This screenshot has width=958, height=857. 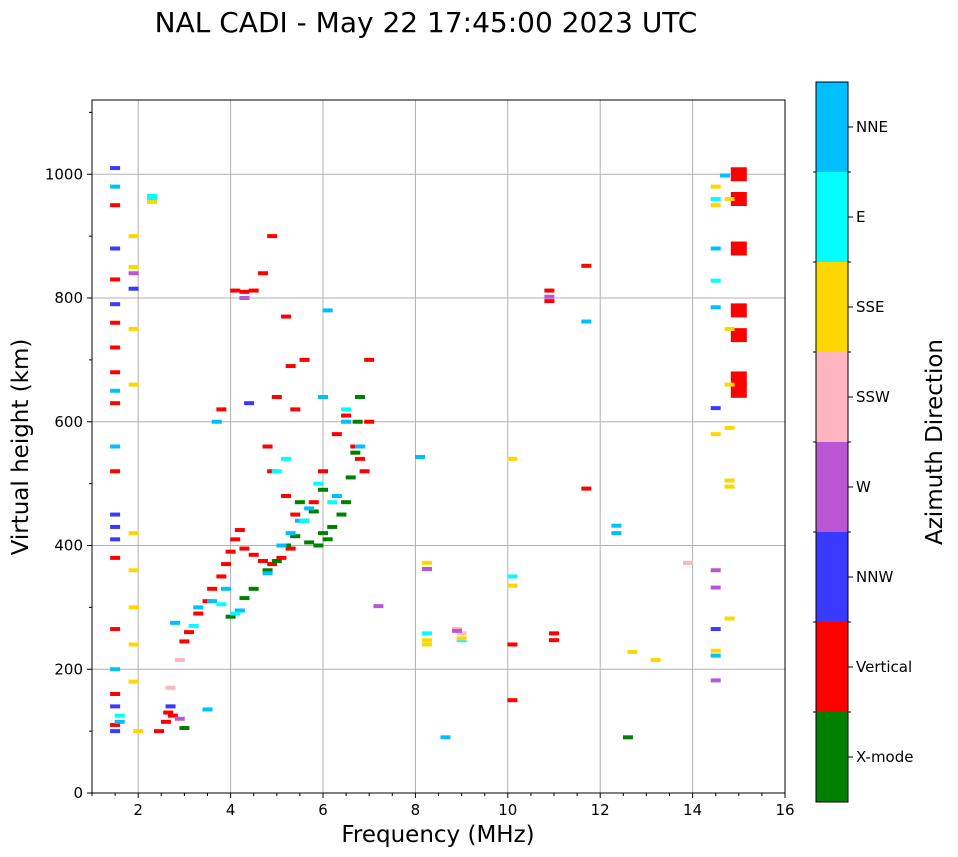 What do you see at coordinates (78, 793) in the screenshot?
I see `y-tick-label: 0` at bounding box center [78, 793].